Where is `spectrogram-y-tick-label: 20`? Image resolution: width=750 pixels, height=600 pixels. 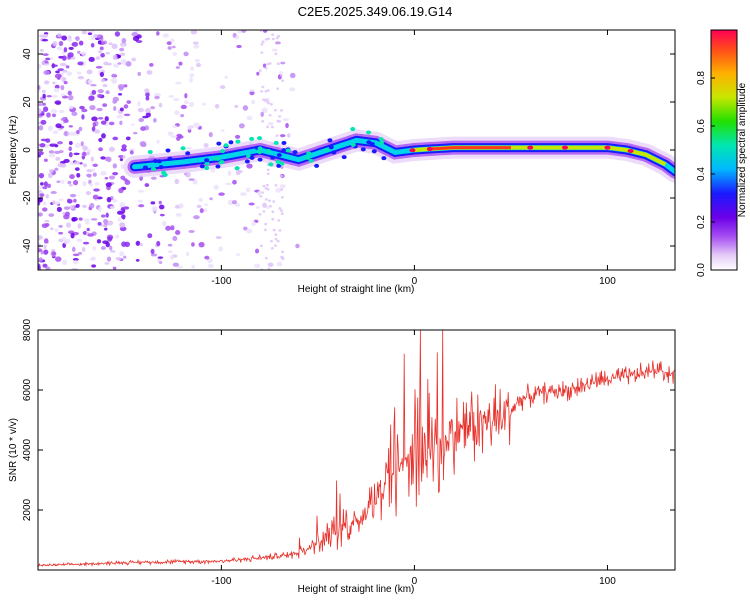 spectrogram-y-tick-label: 20 is located at coordinates (27, 102).